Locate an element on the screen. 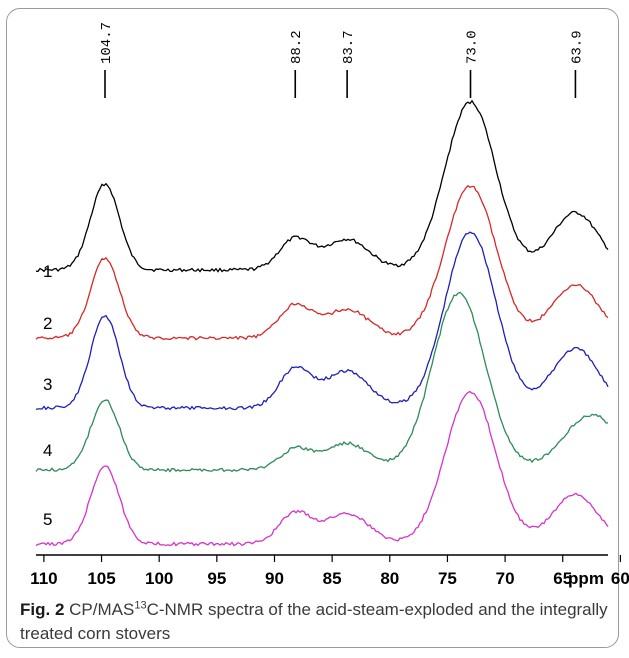  peak-marker-label-73.0: 73.0 is located at coordinates (473, 47).